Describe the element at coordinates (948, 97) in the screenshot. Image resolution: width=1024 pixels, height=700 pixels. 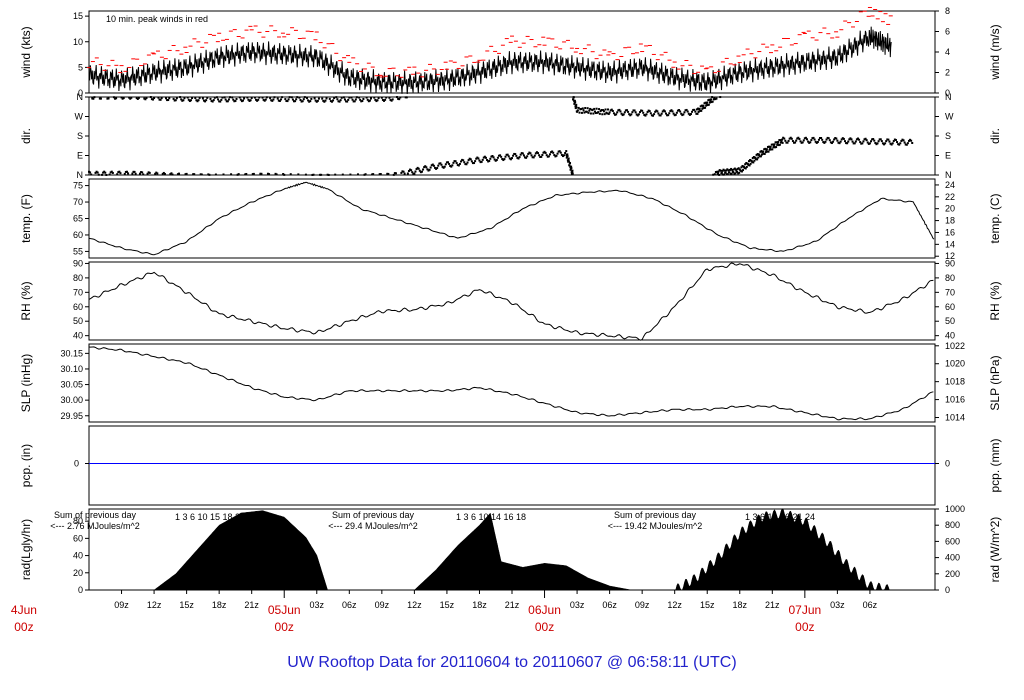
I see `direction-ytick-label-right: N` at that location.